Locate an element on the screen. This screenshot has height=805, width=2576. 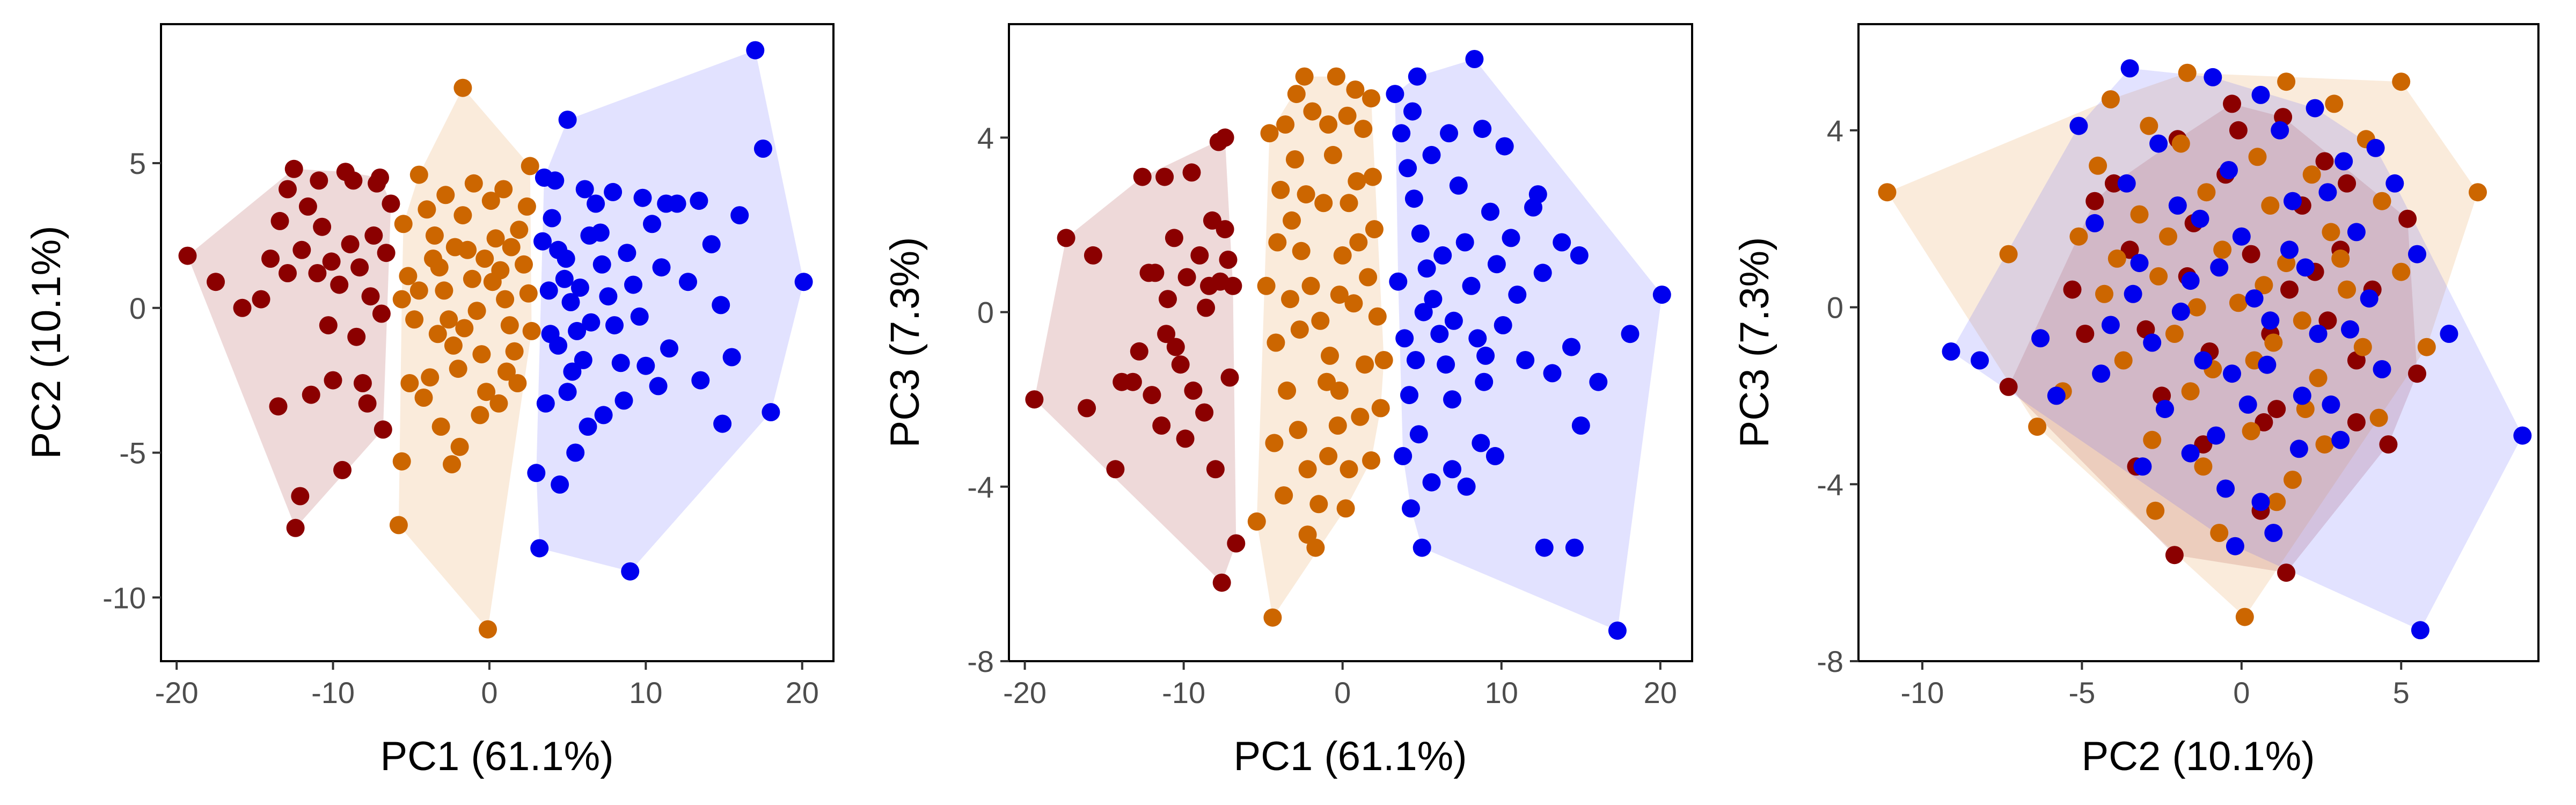
y-tick-label: 0 is located at coordinates (985, 313).